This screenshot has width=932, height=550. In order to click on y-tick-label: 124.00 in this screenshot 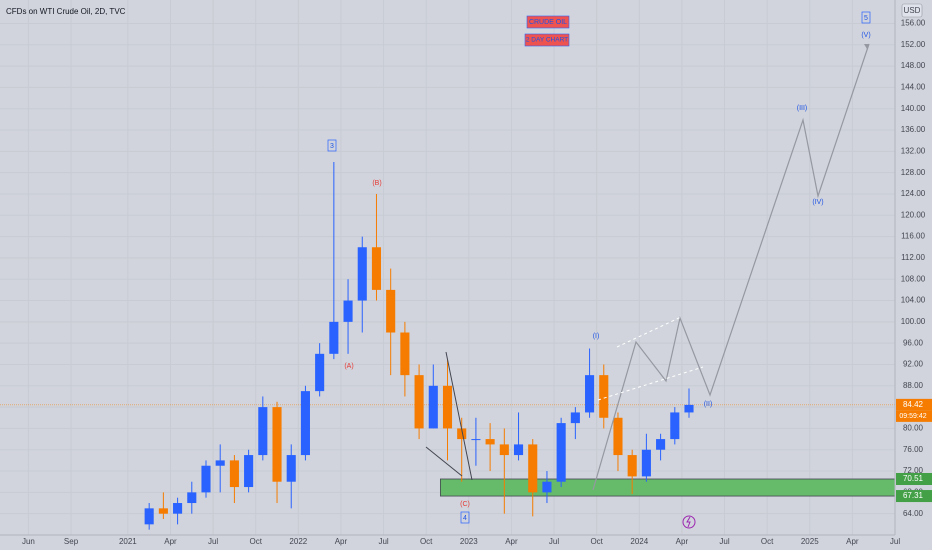, I will do `click(913, 193)`.